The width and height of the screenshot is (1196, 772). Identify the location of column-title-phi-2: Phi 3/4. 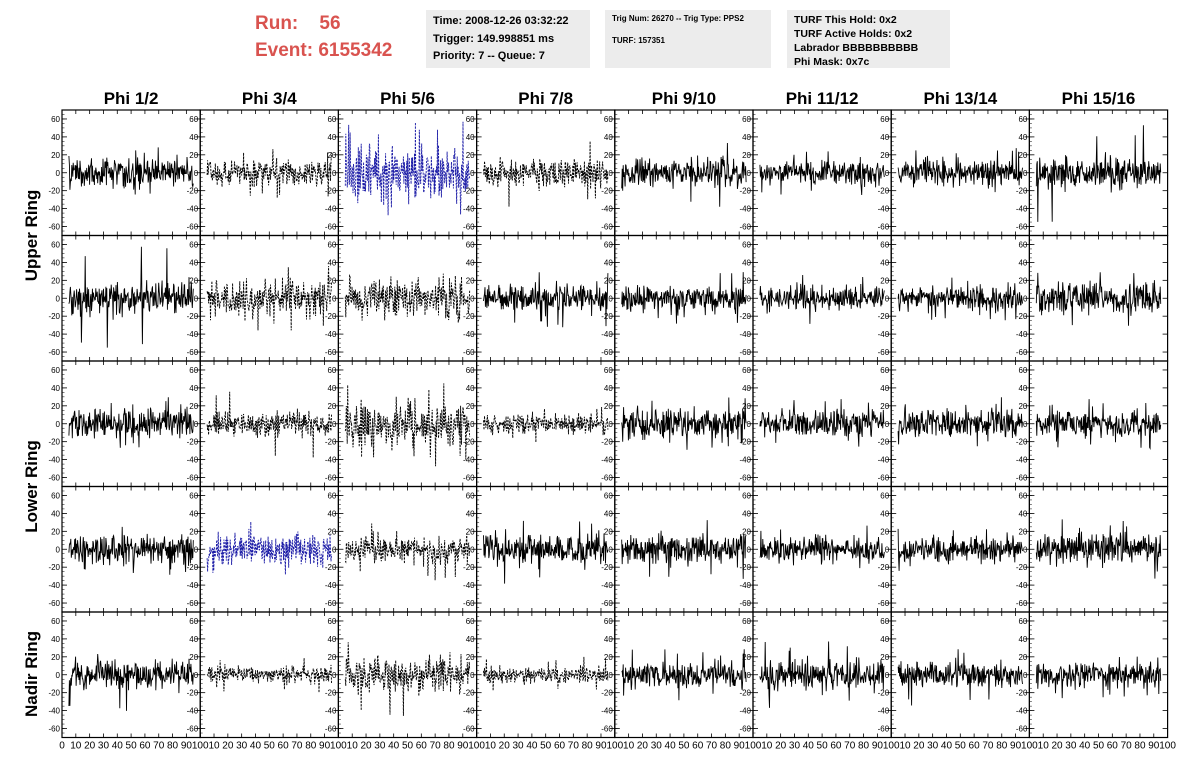
(269, 98).